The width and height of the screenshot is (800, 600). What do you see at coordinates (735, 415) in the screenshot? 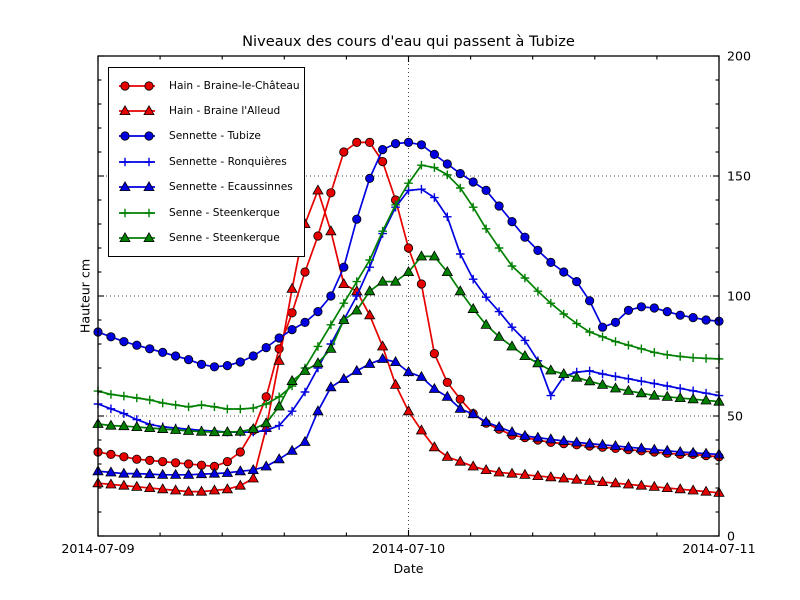
I see `y-tick-label: 50` at bounding box center [735, 415].